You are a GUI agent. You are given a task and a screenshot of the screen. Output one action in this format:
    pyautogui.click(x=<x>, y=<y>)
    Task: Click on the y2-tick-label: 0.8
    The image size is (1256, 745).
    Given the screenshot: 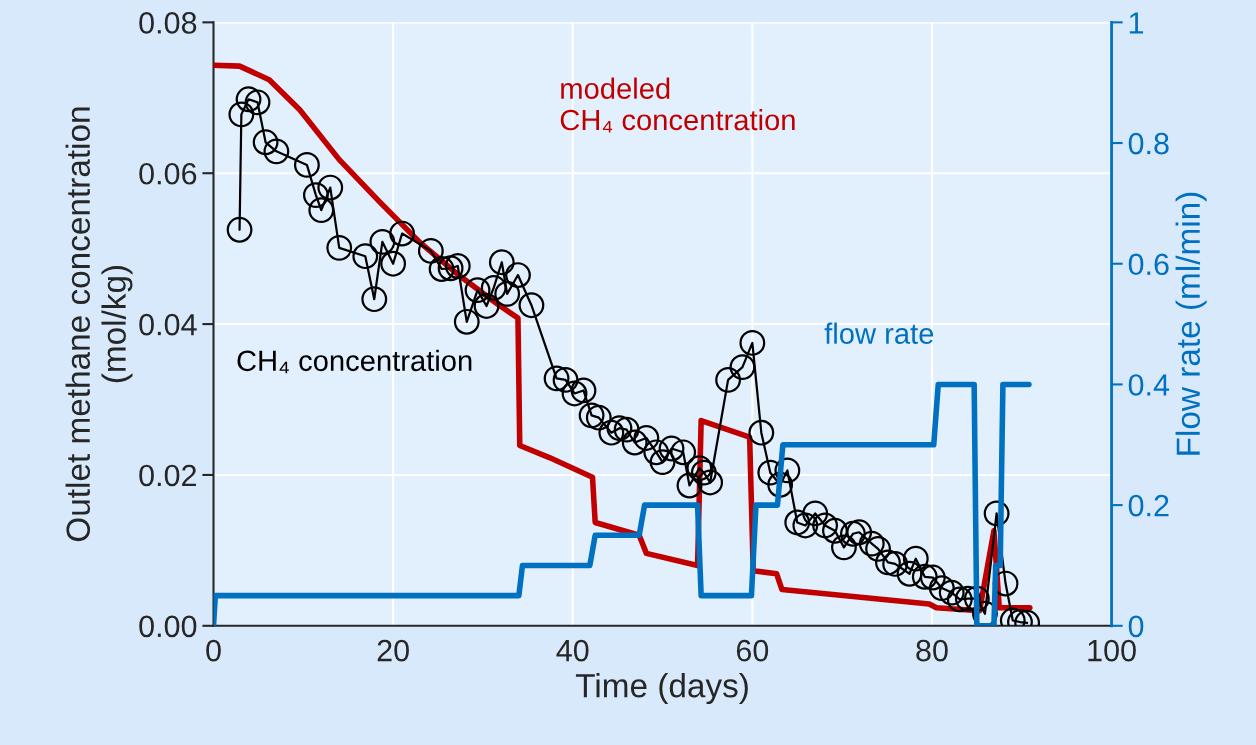 What is the action you would take?
    pyautogui.click(x=1148, y=143)
    